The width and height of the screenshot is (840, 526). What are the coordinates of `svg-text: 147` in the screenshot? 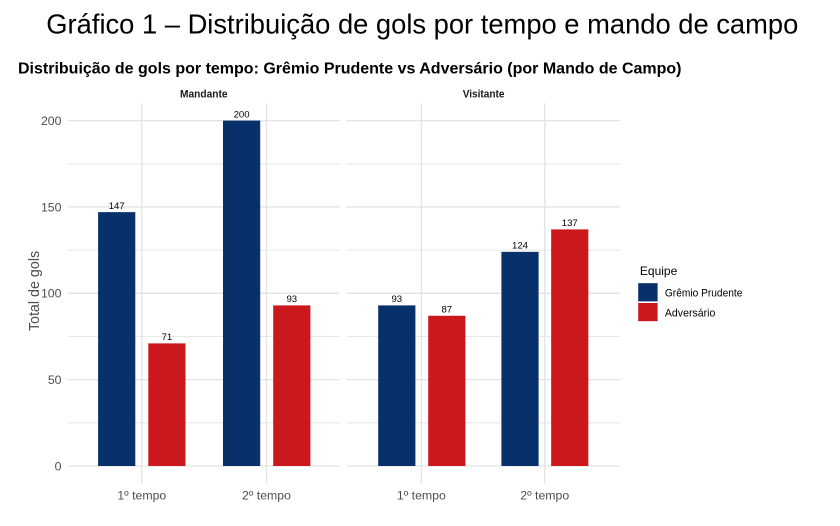 It's located at (117, 206).